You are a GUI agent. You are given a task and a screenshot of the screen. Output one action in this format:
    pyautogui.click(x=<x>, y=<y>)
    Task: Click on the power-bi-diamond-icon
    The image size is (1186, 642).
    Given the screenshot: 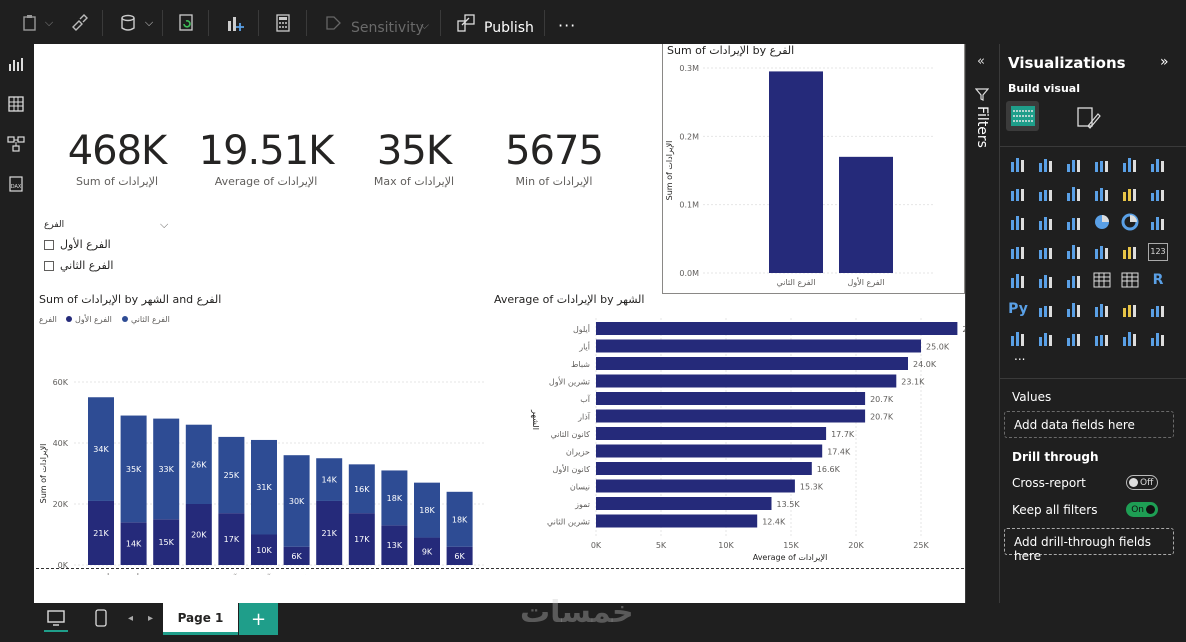 What is the action you would take?
    pyautogui.click(x=1130, y=338)
    